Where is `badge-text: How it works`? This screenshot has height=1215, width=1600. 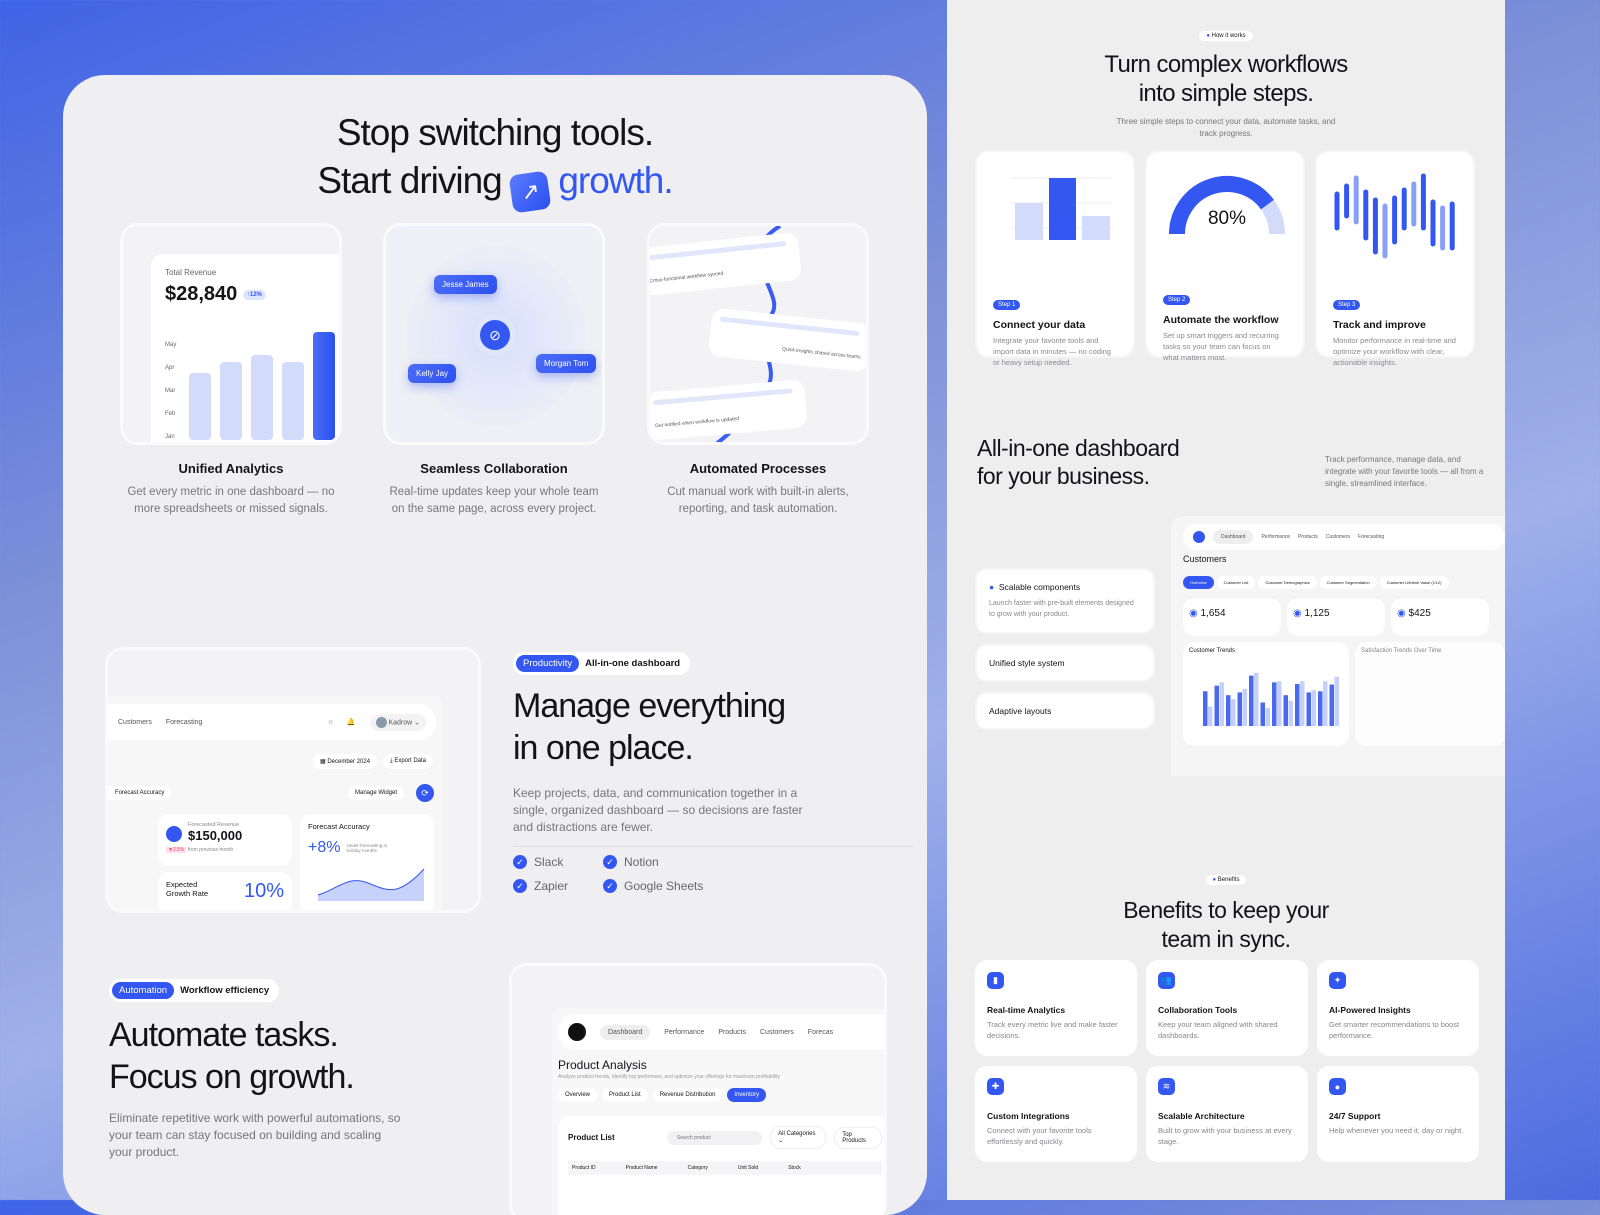
badge-text: How it works is located at coordinates (1228, 36).